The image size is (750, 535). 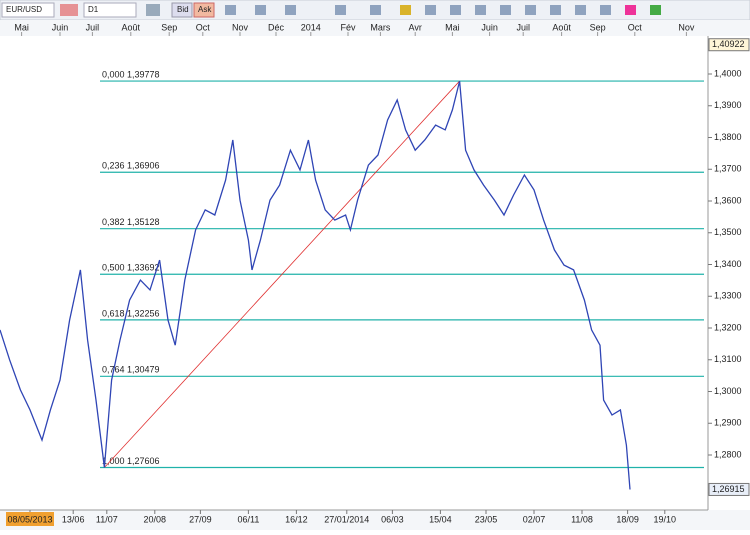 I want to click on x-tick-highlight, so click(x=30, y=519).